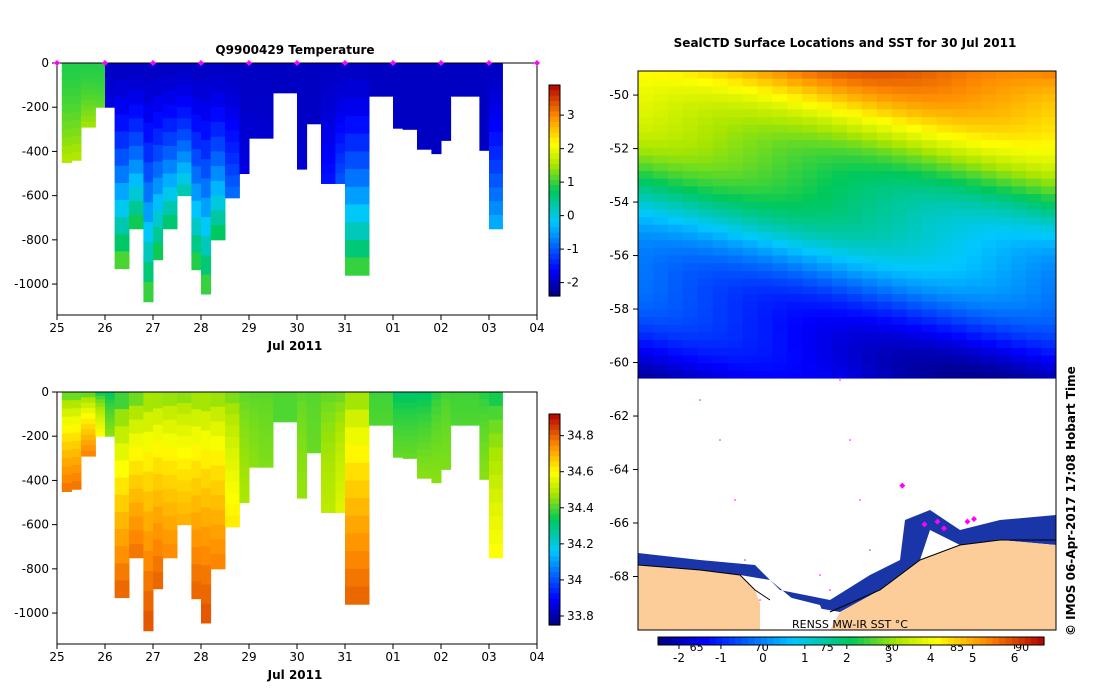 The height and width of the screenshot is (700, 1099). Describe the element at coordinates (795, 612) in the screenshot. I see `ice-shelf` at that location.